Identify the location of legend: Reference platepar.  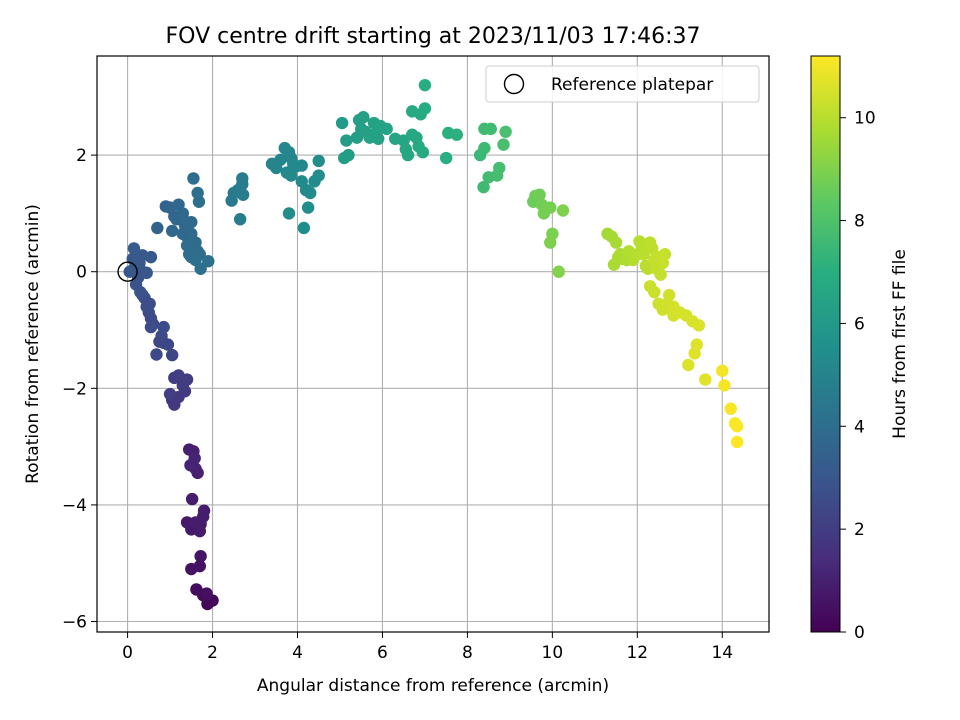
(622, 84).